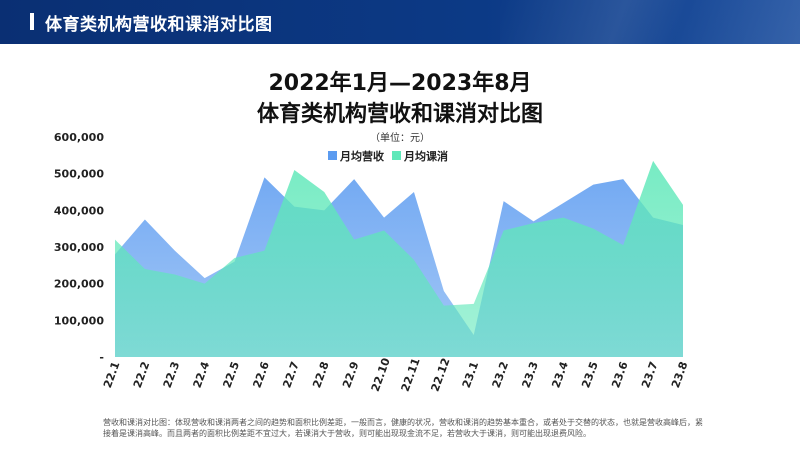  Describe the element at coordinates (411, 374) in the screenshot. I see `x-tick-label: 22.11` at that location.